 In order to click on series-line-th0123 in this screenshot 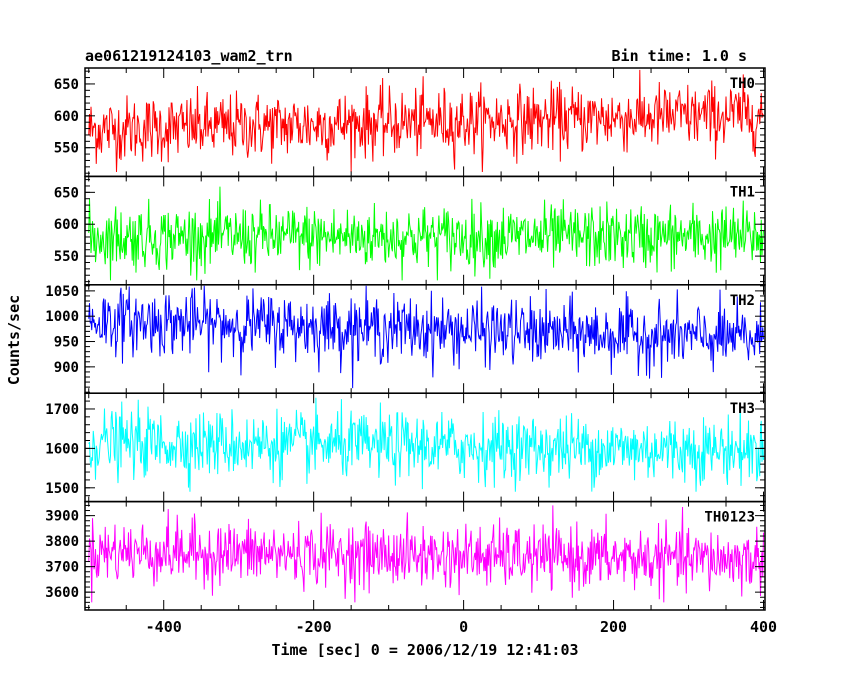, I will do `click(426, 554)`.